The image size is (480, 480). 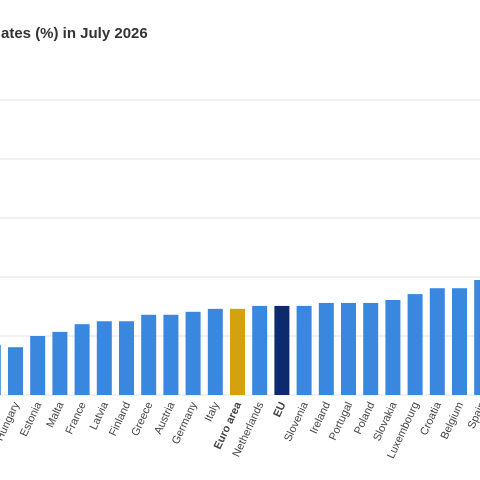 What do you see at coordinates (74, 33) in the screenshot?
I see `chart-title: ates (%) in July 2026` at bounding box center [74, 33].